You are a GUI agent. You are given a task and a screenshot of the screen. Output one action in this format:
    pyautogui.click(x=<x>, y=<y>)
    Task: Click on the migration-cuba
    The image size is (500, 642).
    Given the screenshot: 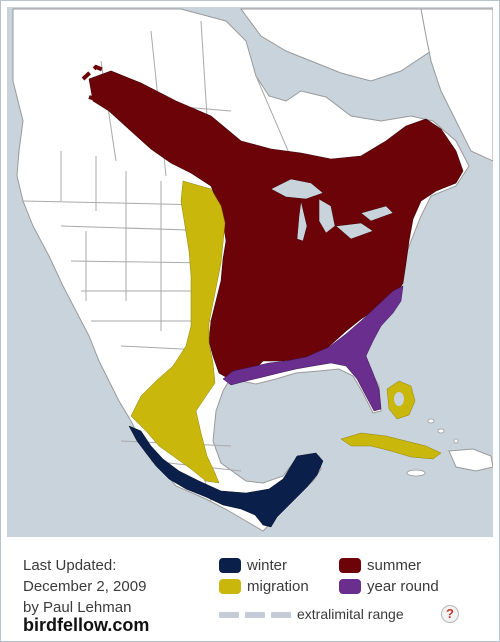 What is the action you would take?
    pyautogui.click(x=391, y=446)
    